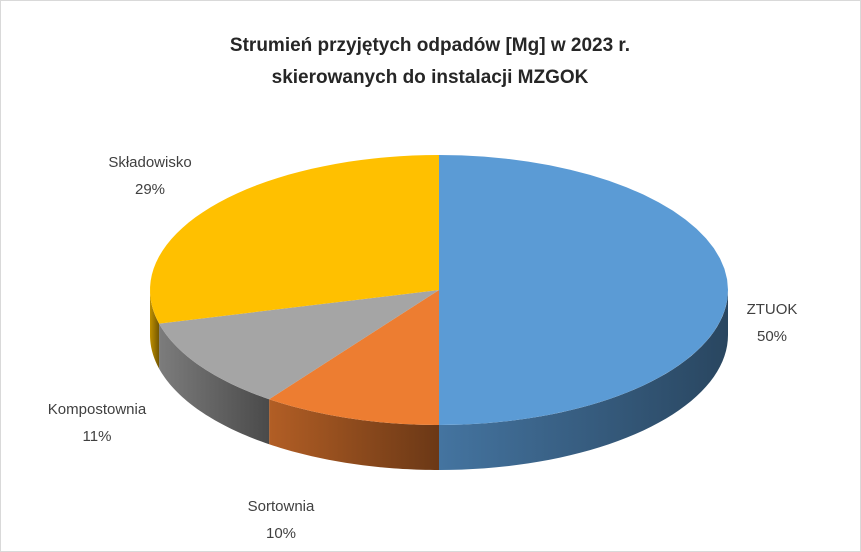 The width and height of the screenshot is (861, 552). I want to click on data-label-name: ZTUOK, so click(772, 309).